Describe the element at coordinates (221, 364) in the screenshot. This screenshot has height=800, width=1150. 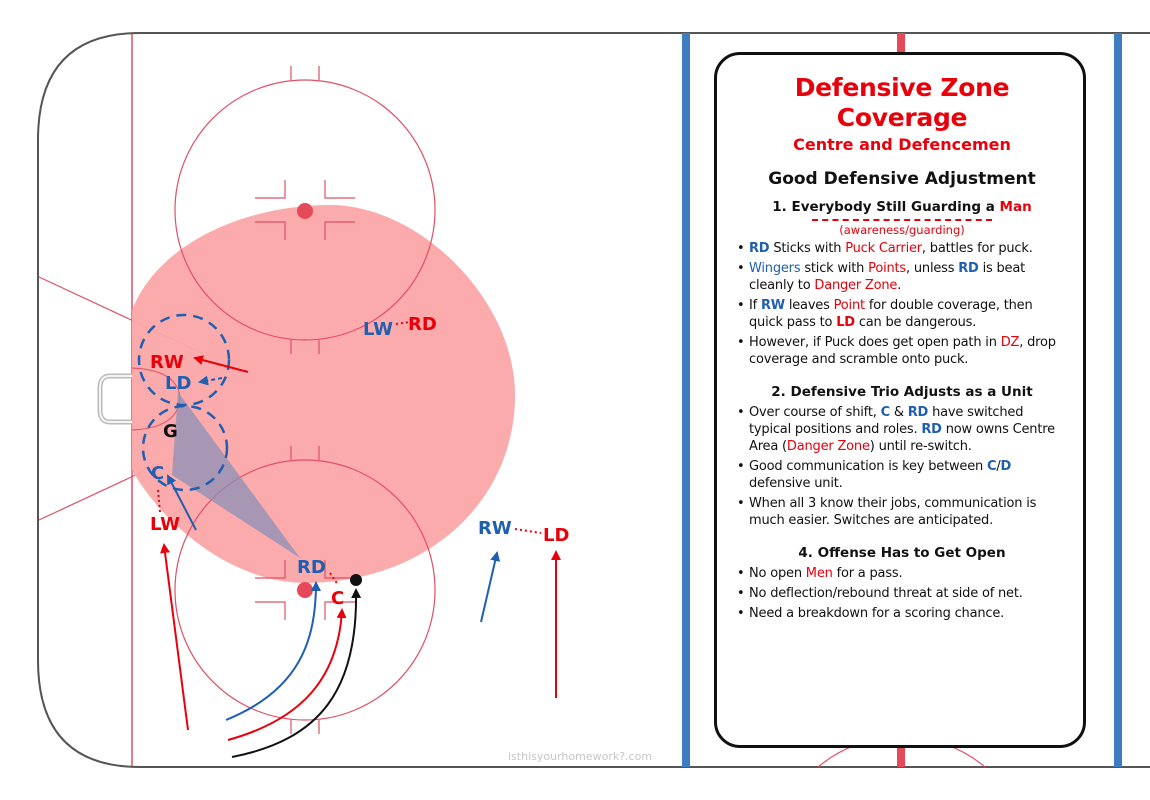
I see `arrow-rw-red` at that location.